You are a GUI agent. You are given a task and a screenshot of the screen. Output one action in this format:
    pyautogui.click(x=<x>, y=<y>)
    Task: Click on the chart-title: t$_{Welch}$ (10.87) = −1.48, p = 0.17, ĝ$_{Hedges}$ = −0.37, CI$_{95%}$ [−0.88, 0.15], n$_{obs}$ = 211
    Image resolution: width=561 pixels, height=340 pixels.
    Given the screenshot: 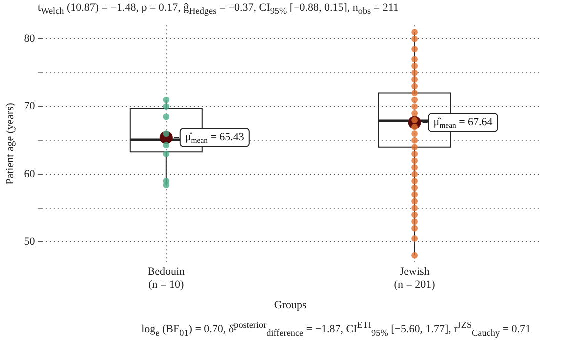 What is the action you would take?
    pyautogui.click(x=218, y=9)
    